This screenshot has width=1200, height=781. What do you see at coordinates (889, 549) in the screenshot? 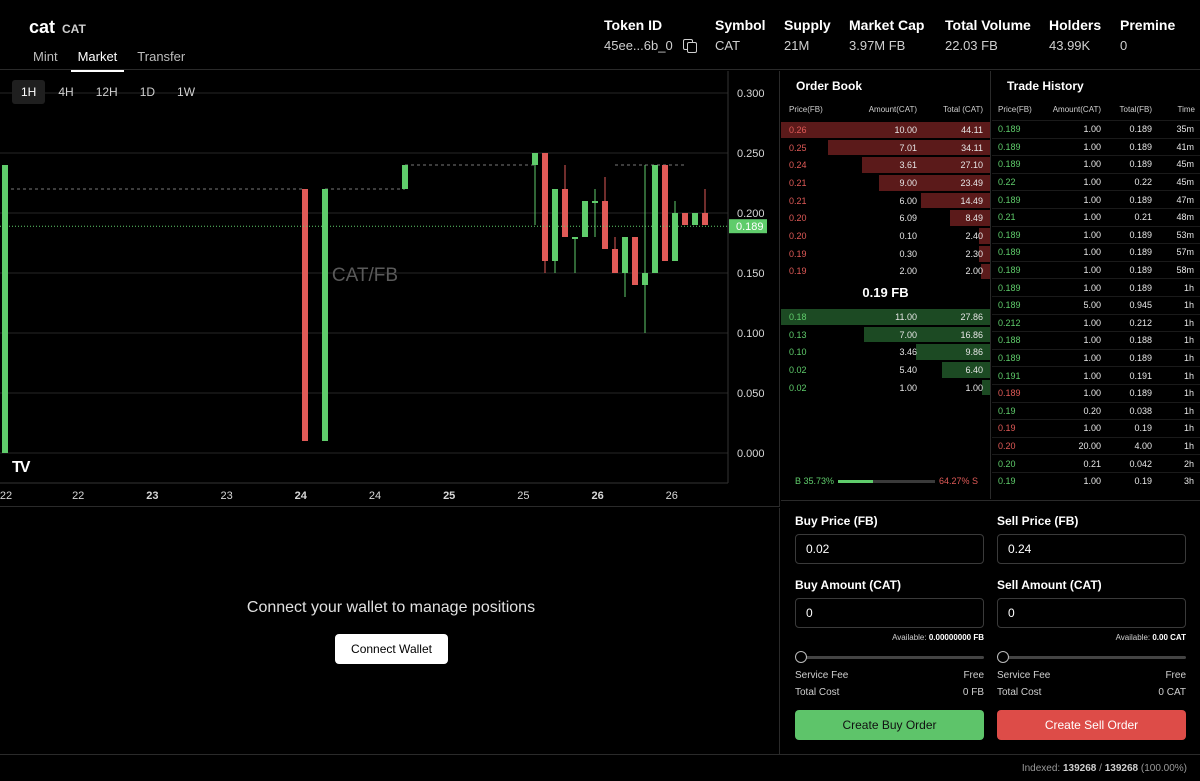
I see `buy-price-input: 0.02` at bounding box center [889, 549].